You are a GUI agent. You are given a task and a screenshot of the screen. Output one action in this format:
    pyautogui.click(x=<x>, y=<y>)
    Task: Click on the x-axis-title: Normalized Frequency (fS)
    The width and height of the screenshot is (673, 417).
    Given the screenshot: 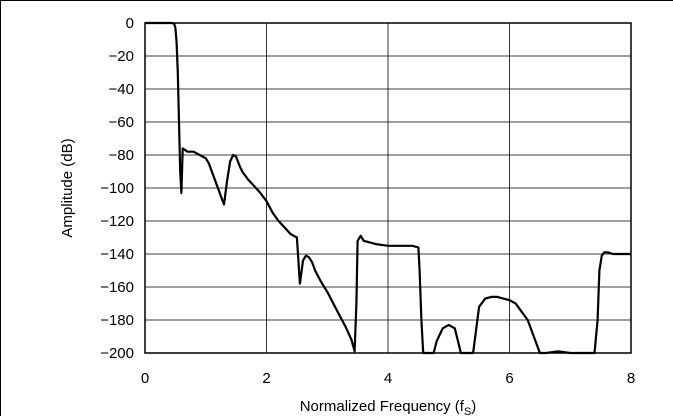 What is the action you would take?
    pyautogui.click(x=388, y=407)
    